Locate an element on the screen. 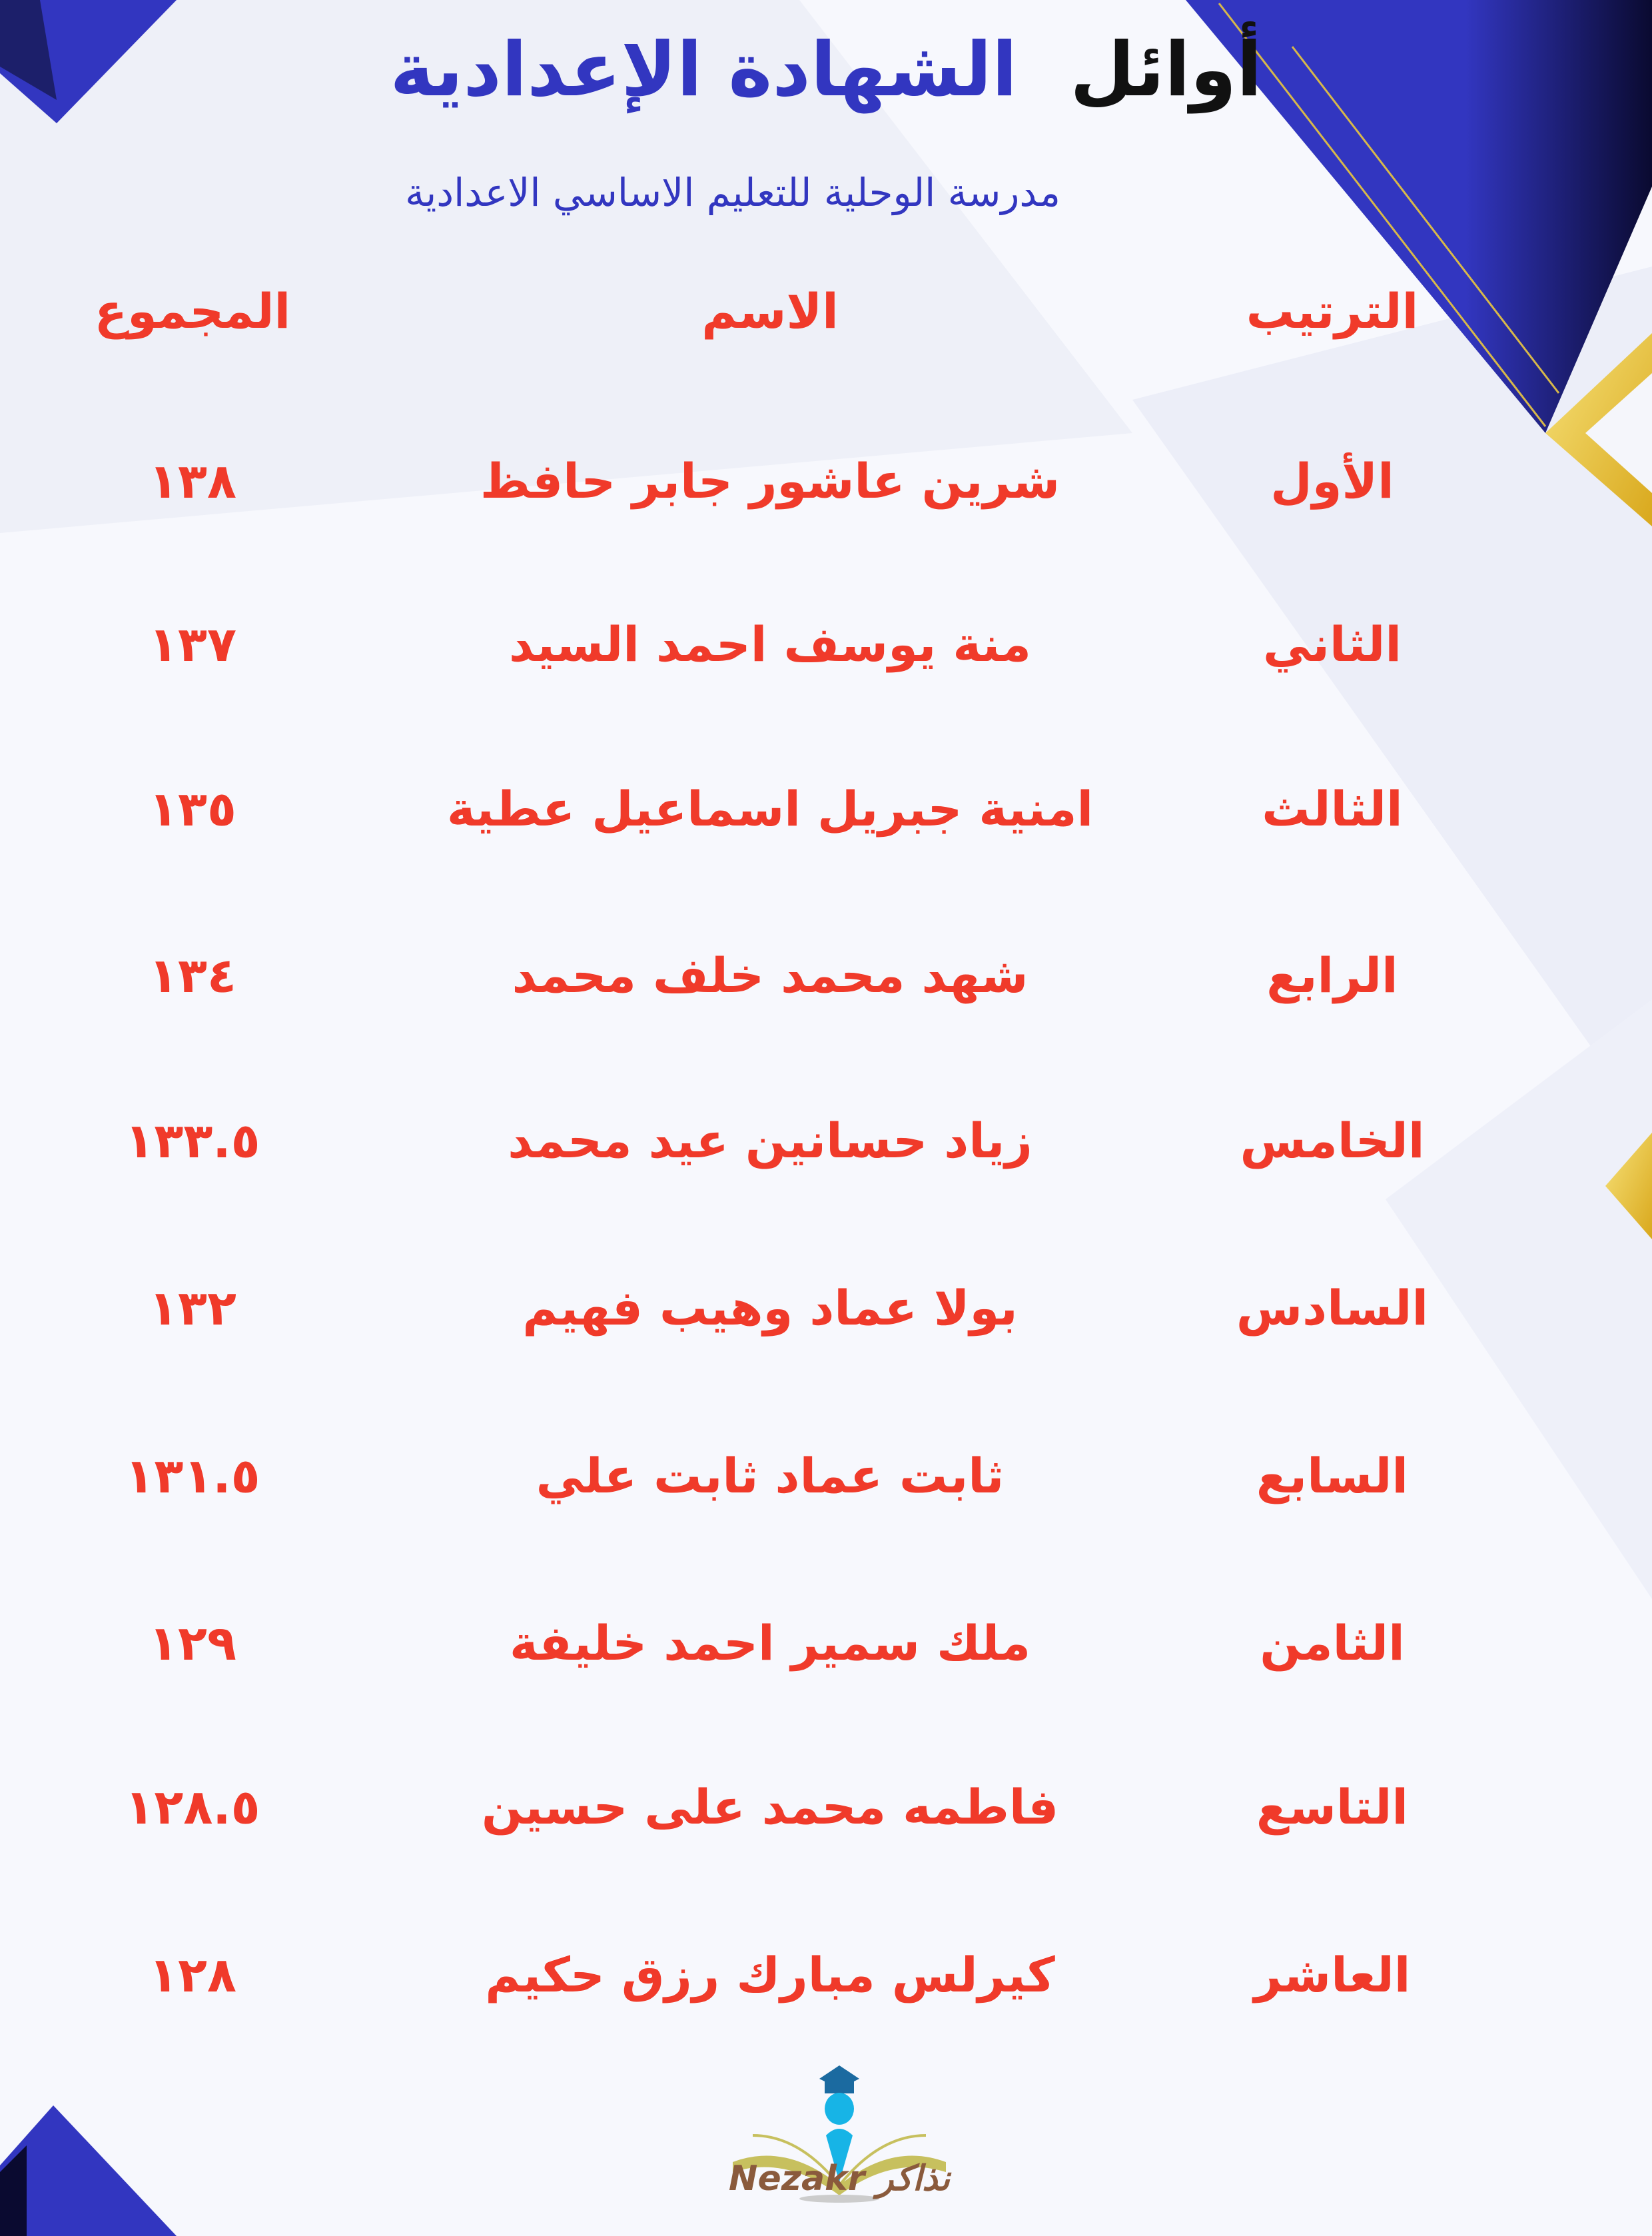 This screenshot has width=1652, height=2236. page-title: أوائل الشهادة الإعدادية is located at coordinates (826, 70).